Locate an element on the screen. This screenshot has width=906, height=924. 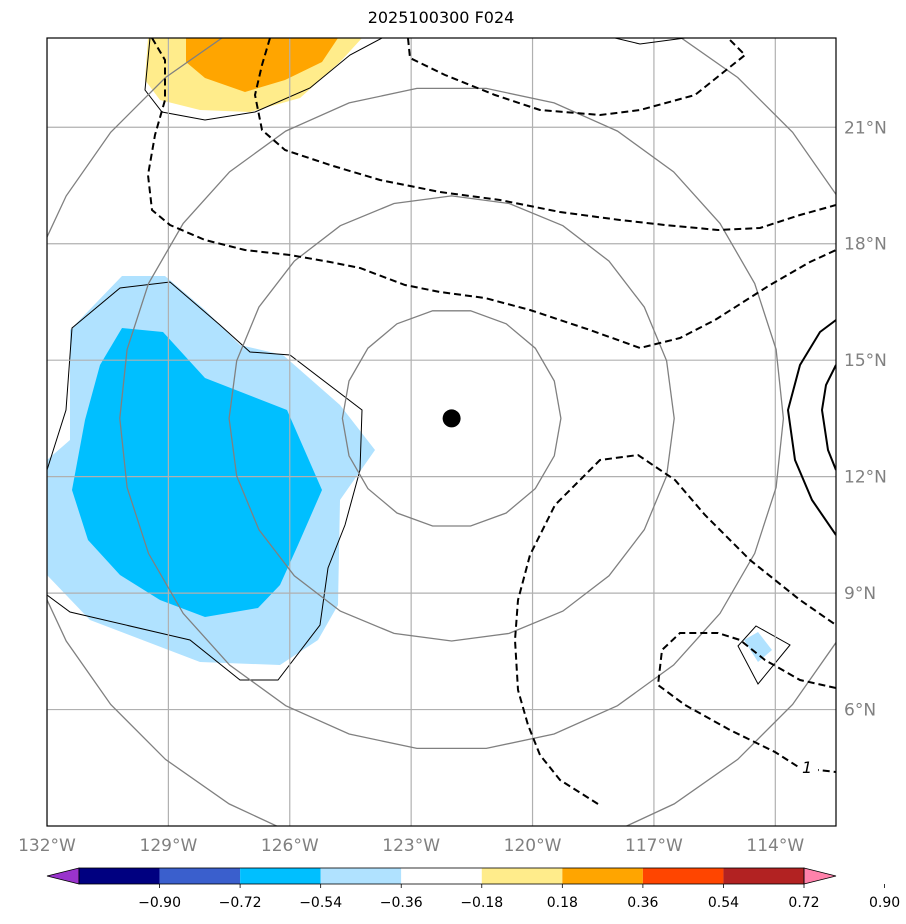
colorbar-label-7: 0.54 is located at coordinates (723, 903).